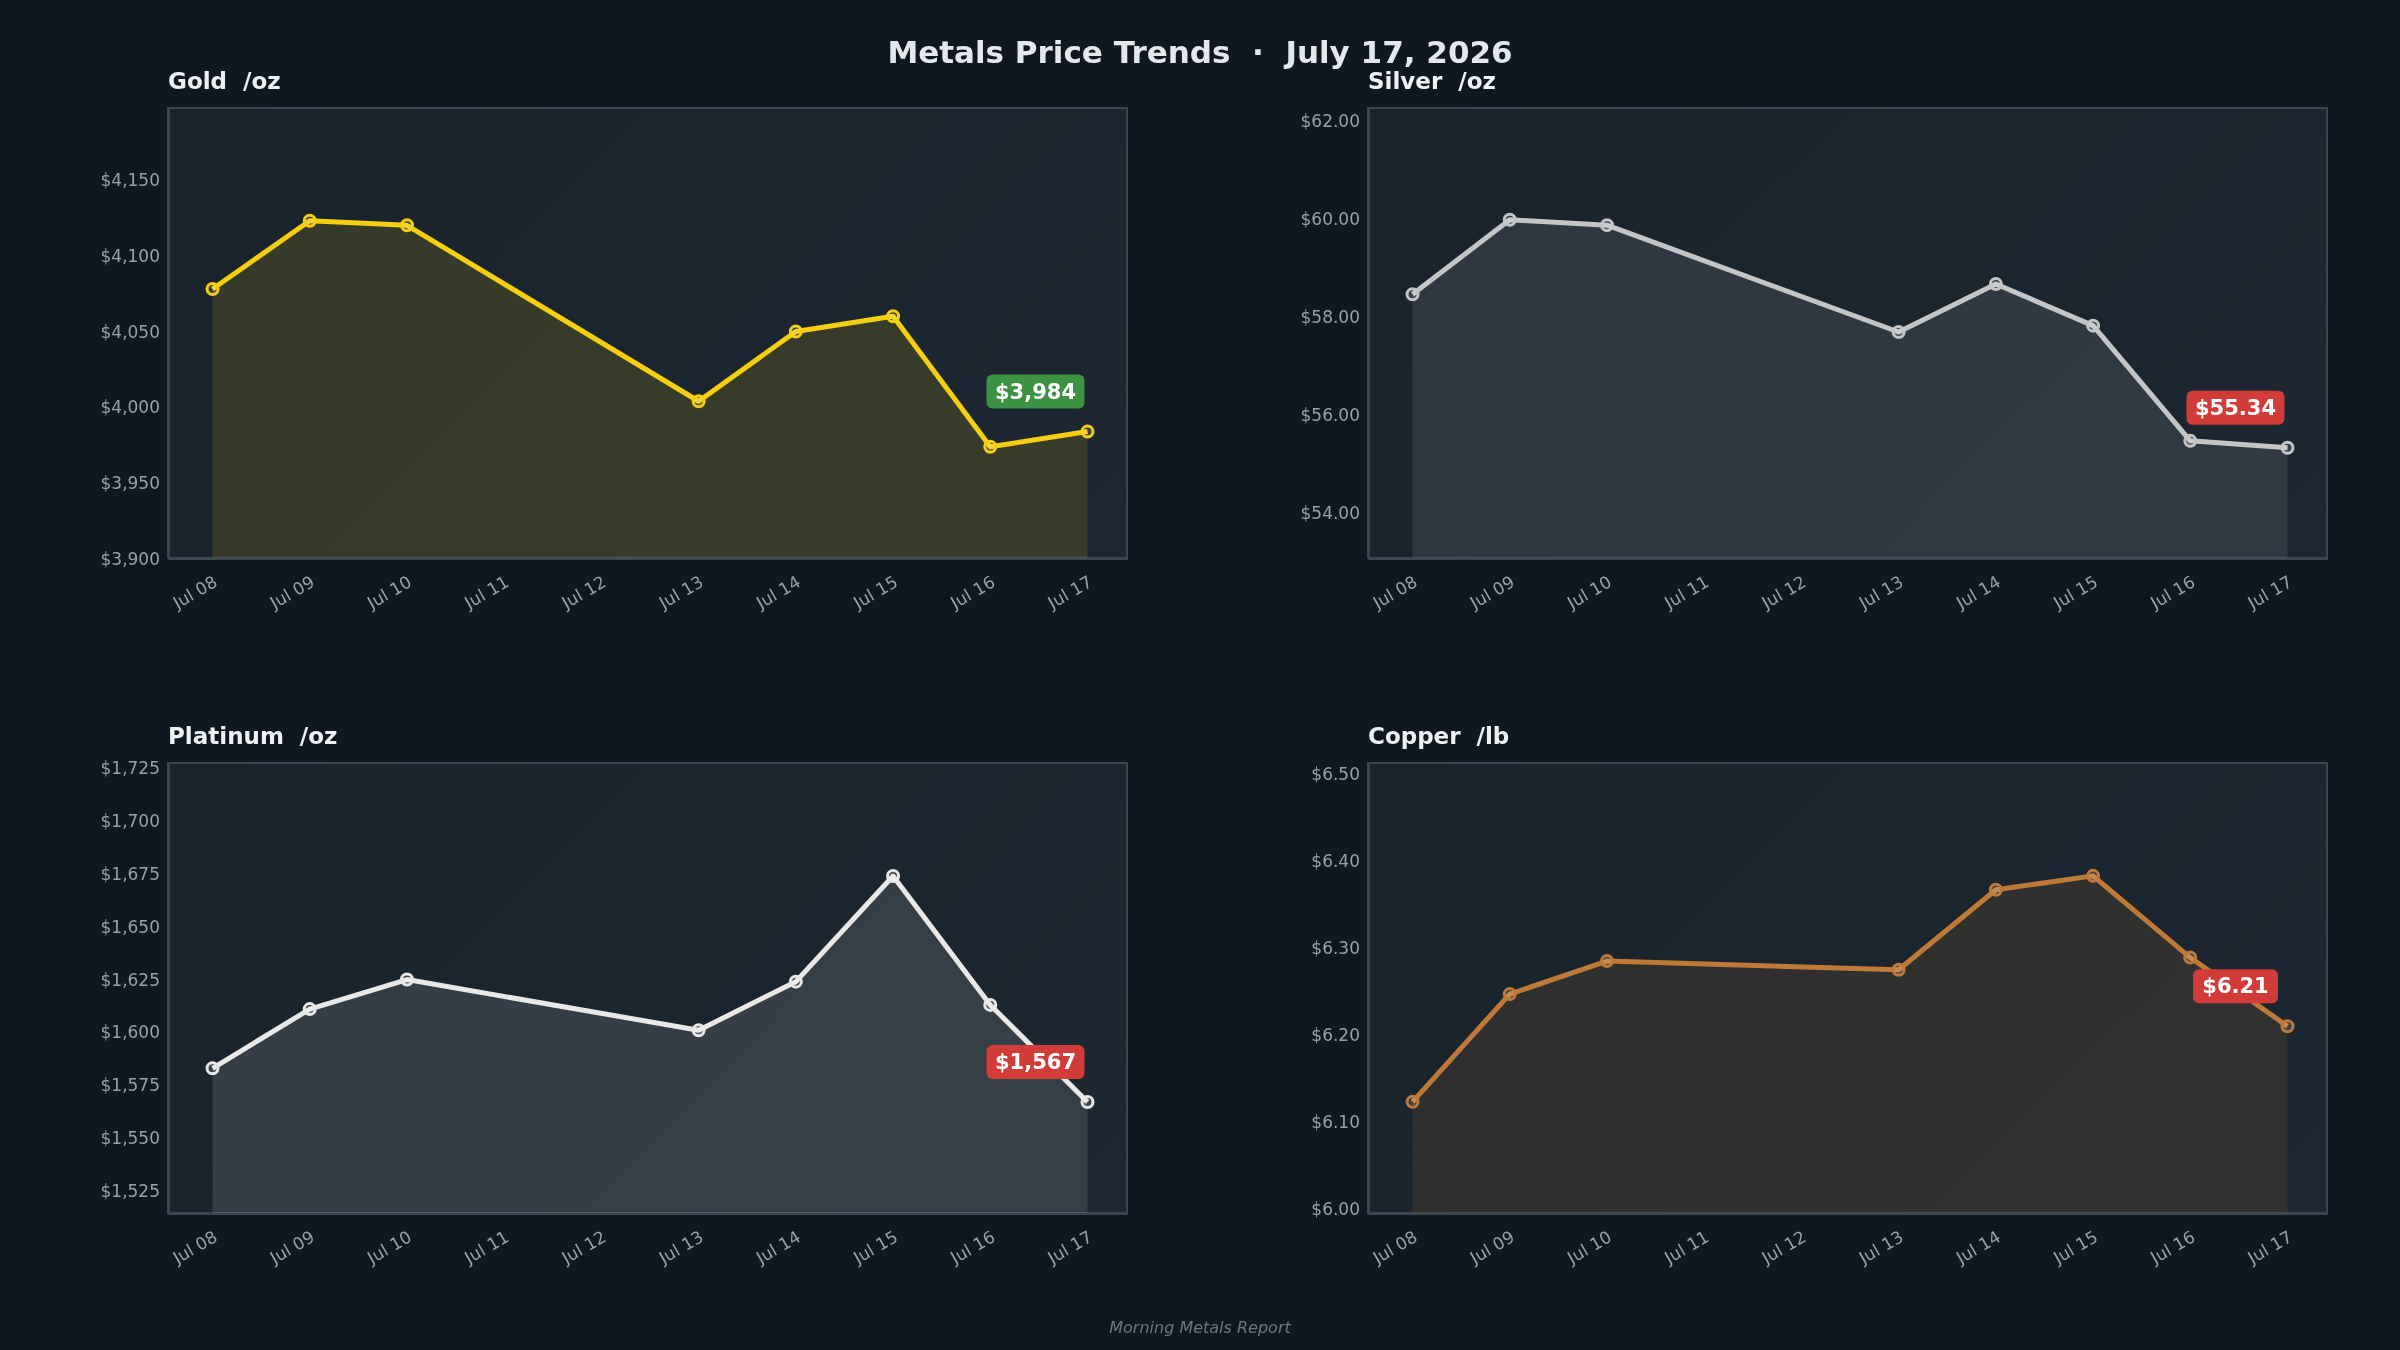  Describe the element at coordinates (1335, 1121) in the screenshot. I see `y-tick-label: $6.10` at that location.